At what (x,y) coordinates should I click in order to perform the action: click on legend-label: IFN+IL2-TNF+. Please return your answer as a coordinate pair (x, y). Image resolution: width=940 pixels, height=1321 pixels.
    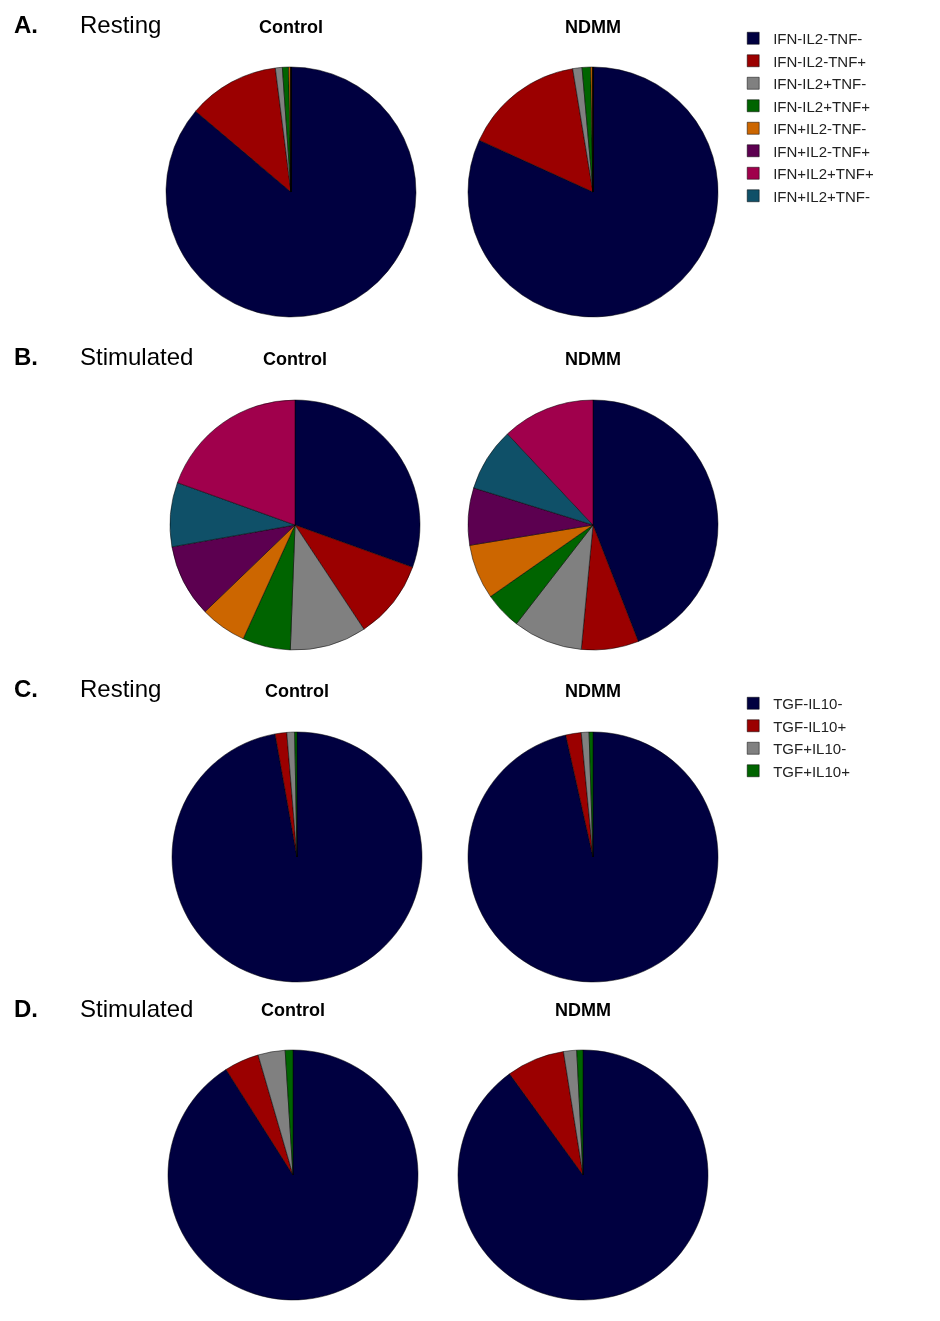
    Looking at the image, I should click on (822, 151).